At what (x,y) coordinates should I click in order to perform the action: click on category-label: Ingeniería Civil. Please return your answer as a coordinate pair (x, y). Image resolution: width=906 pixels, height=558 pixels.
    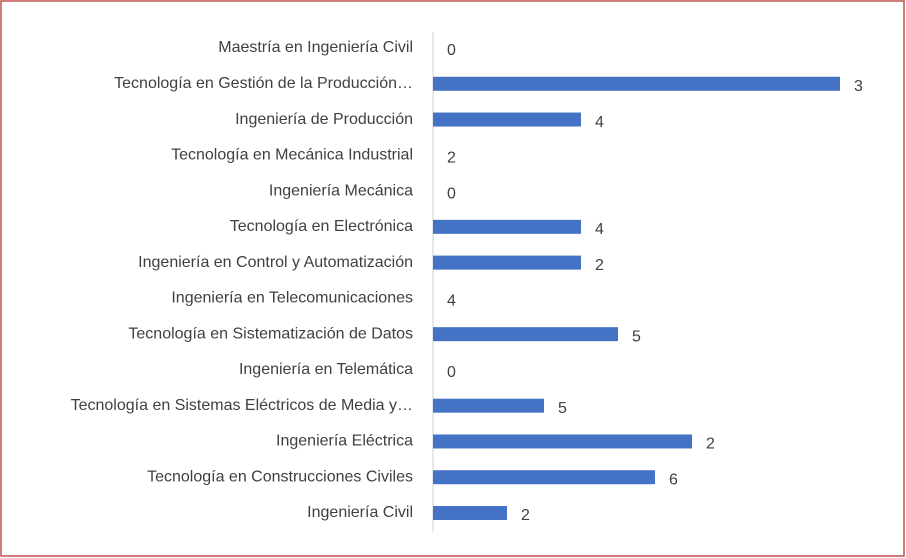
    Looking at the image, I should click on (360, 512).